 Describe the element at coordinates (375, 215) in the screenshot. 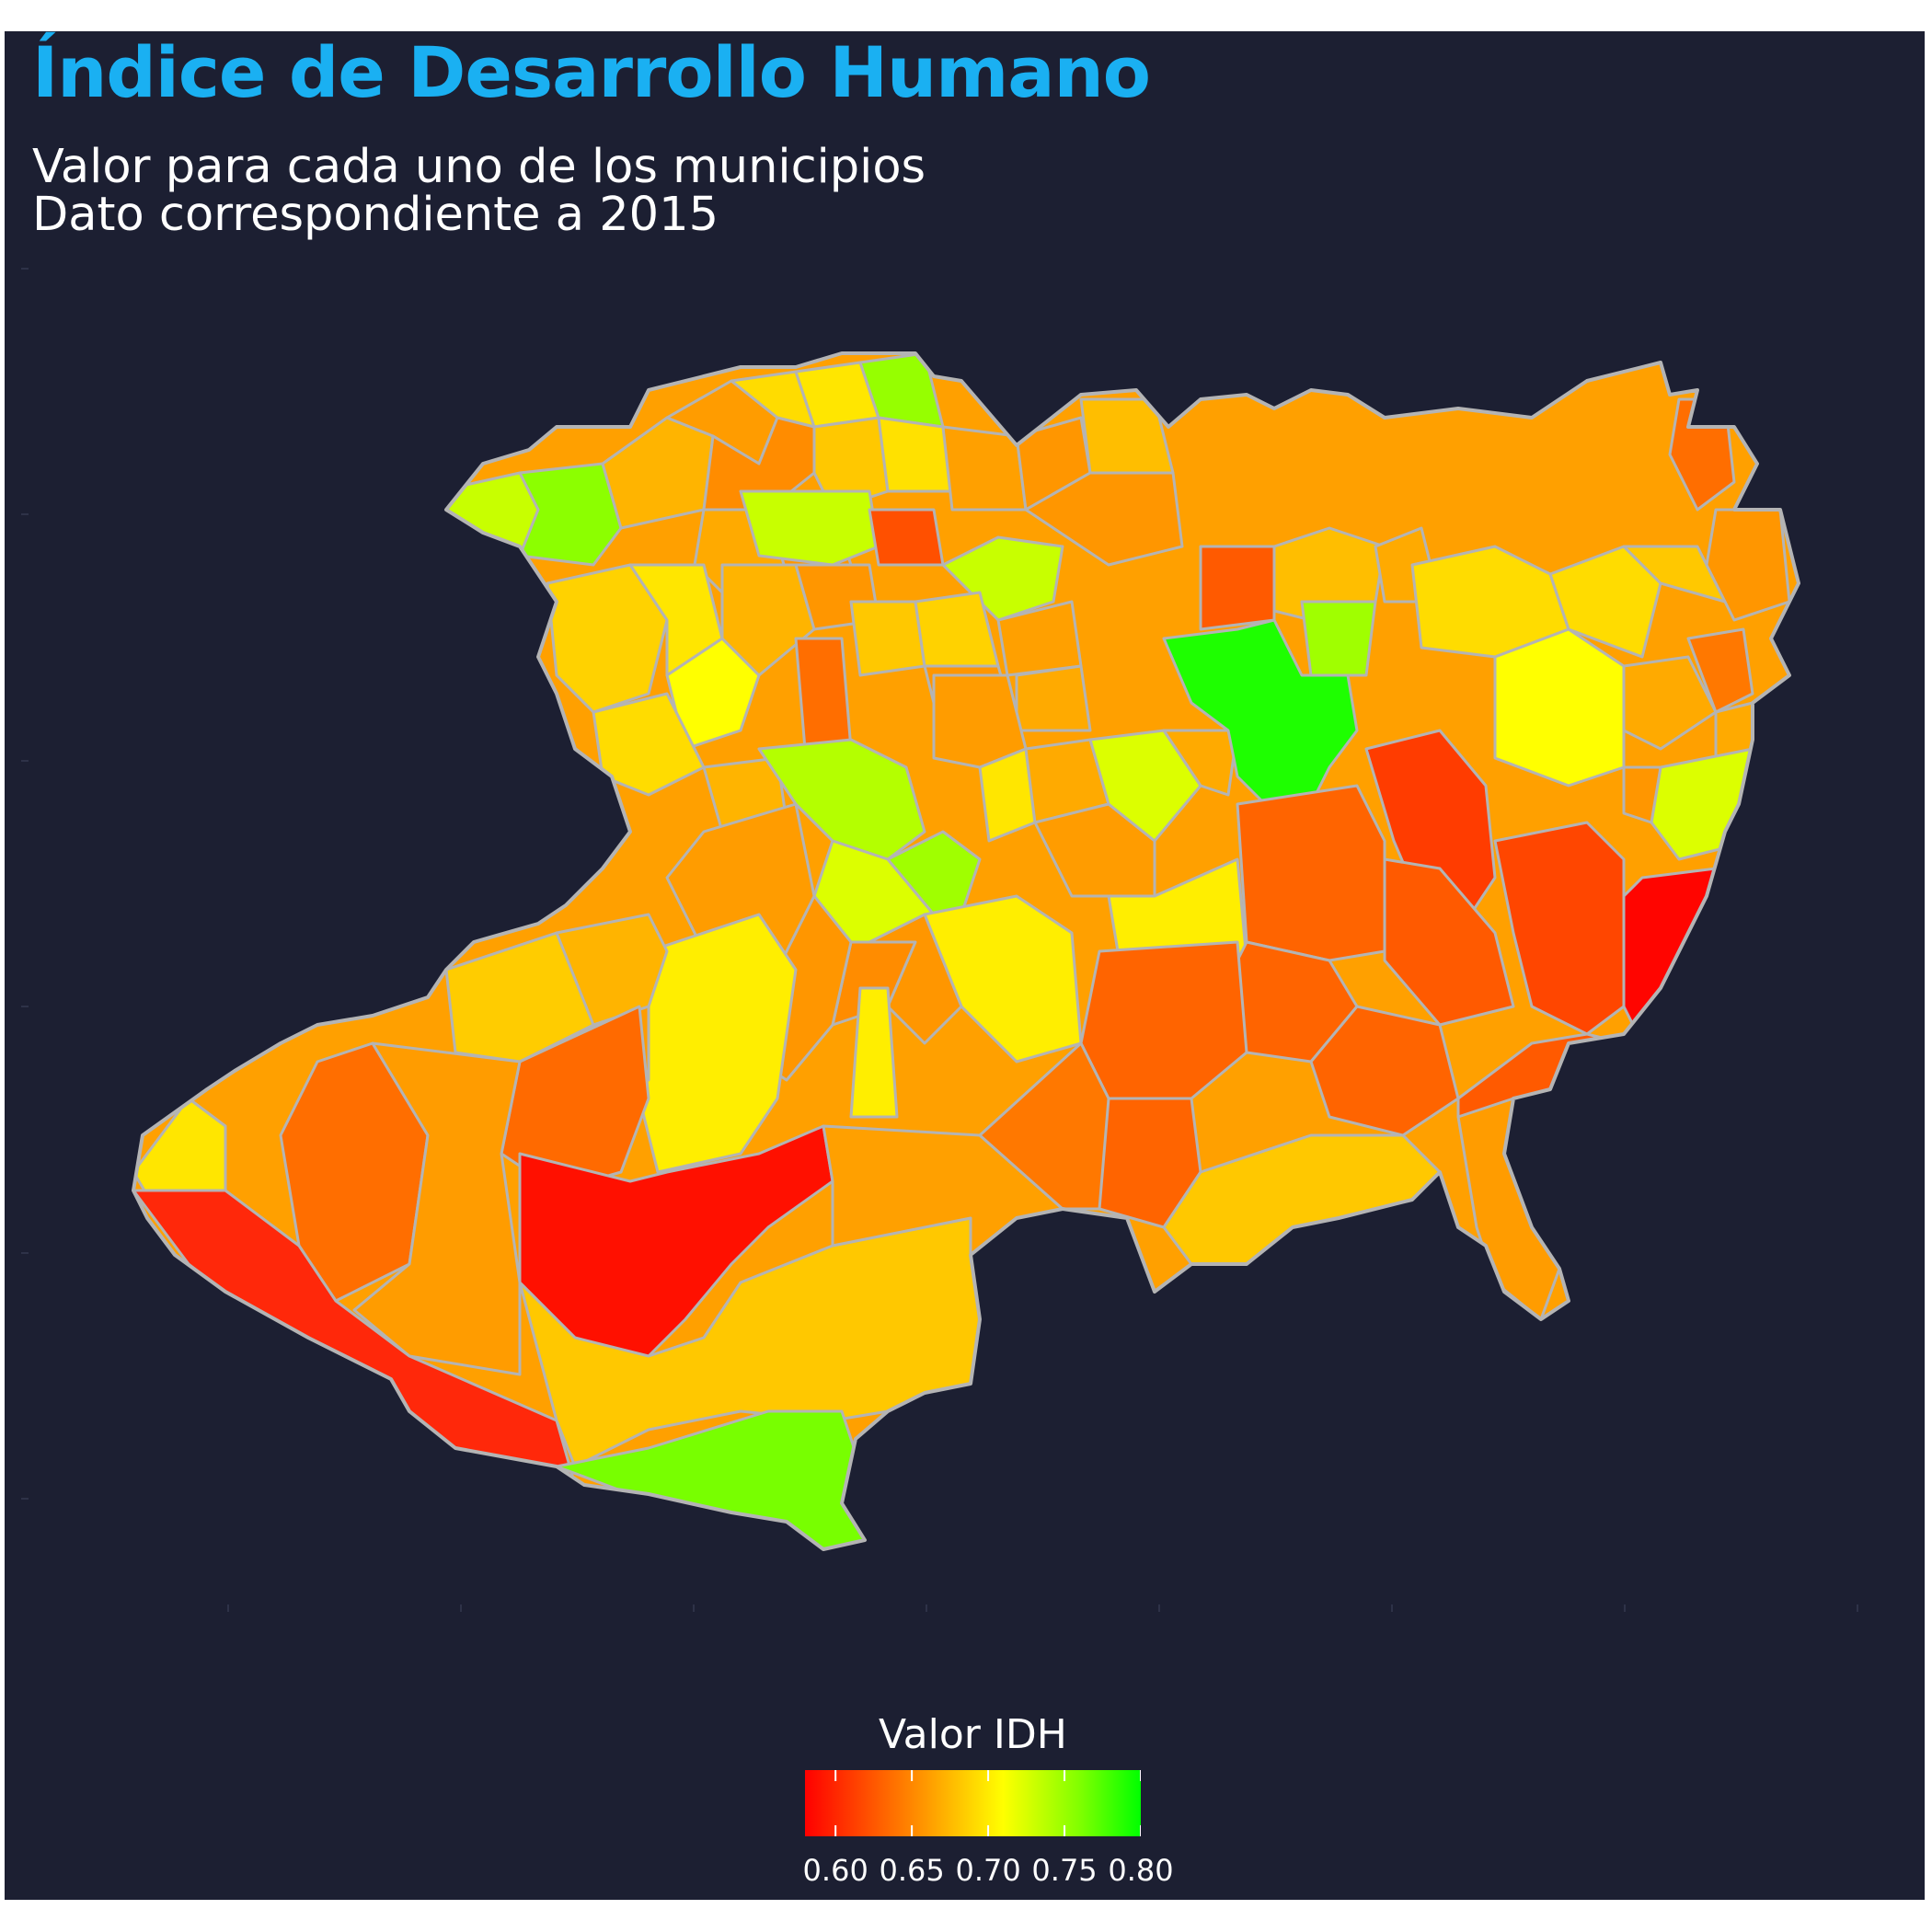

I see `subtitle-line-2: Dato correspondiente a 2015` at that location.